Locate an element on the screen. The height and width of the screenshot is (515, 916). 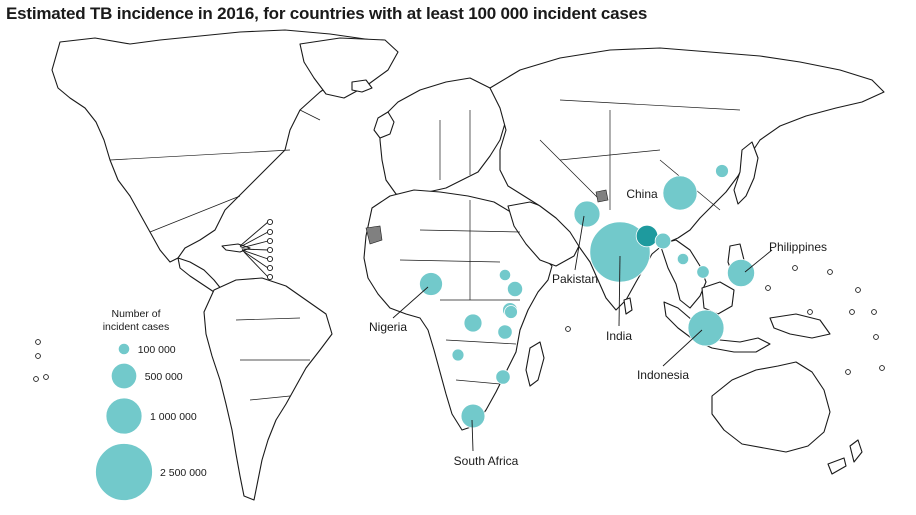
label-pakistan: Pakistan is located at coordinates (575, 279).